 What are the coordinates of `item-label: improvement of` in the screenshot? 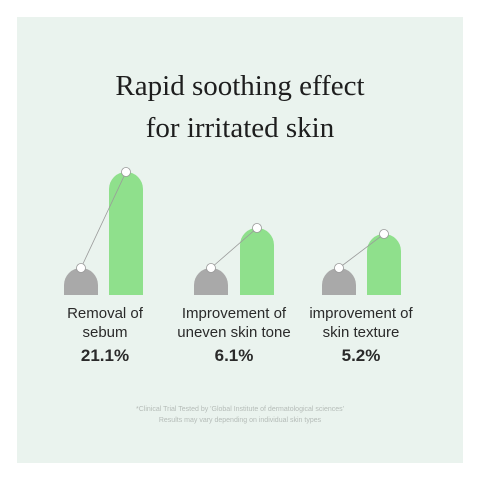 It's located at (361, 313).